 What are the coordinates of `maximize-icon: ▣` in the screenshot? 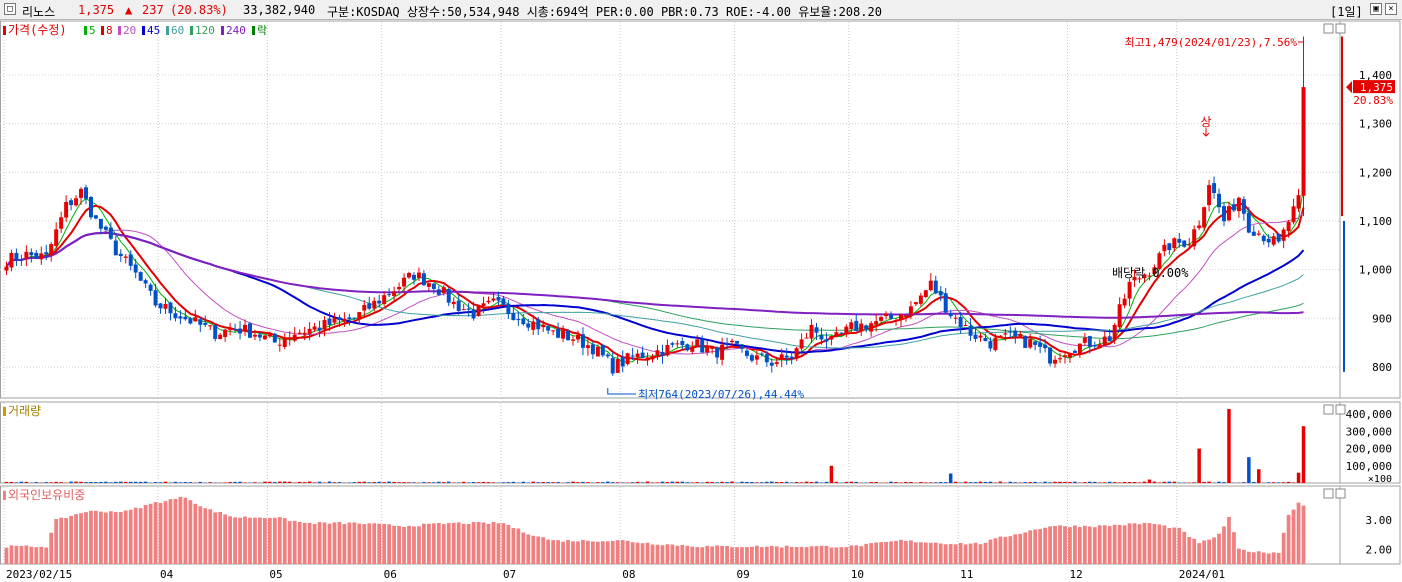 It's located at (1376, 9).